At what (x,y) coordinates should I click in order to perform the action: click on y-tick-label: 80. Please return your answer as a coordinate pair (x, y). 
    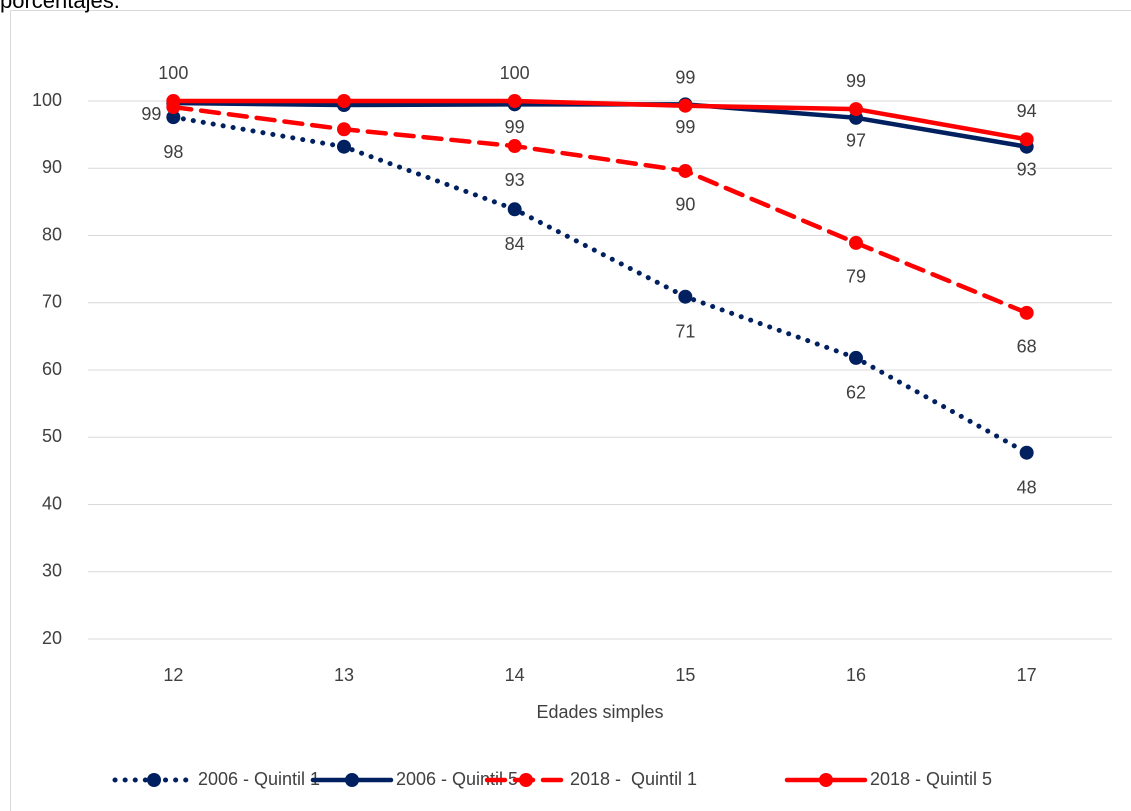
    Looking at the image, I should click on (52, 234).